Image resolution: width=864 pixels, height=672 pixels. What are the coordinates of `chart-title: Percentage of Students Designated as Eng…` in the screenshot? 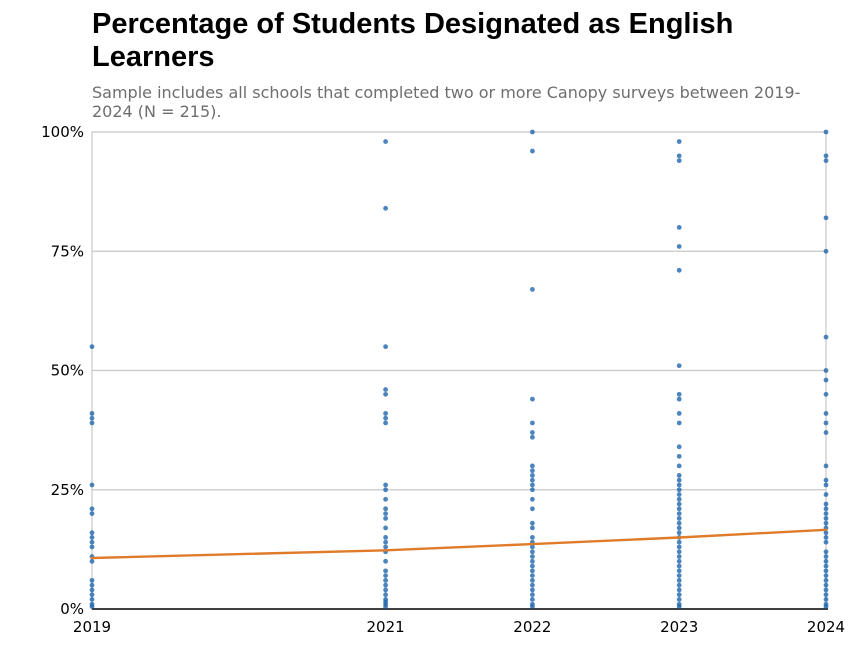 It's located at (413, 40).